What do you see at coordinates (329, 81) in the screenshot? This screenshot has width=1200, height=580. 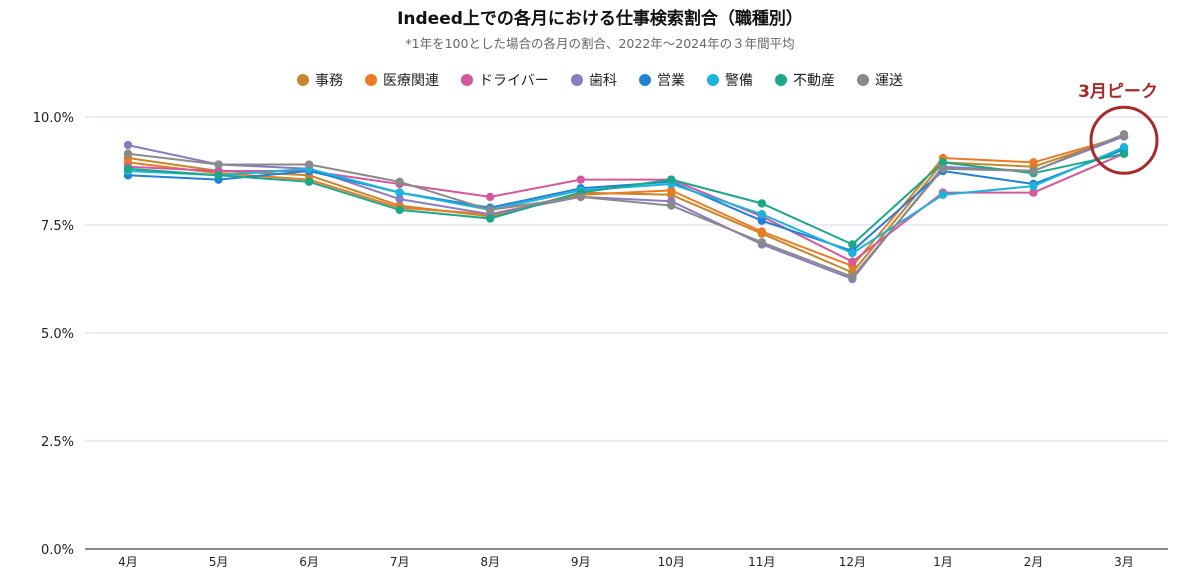 I see `legend-label: 事務` at bounding box center [329, 81].